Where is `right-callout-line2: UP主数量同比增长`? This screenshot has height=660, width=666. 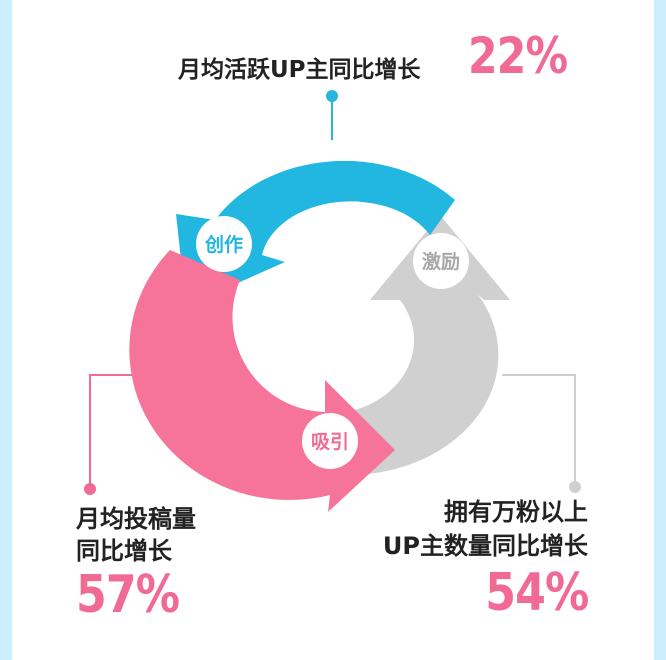
right-callout-line2: UP主数量同比增长 is located at coordinates (485, 546).